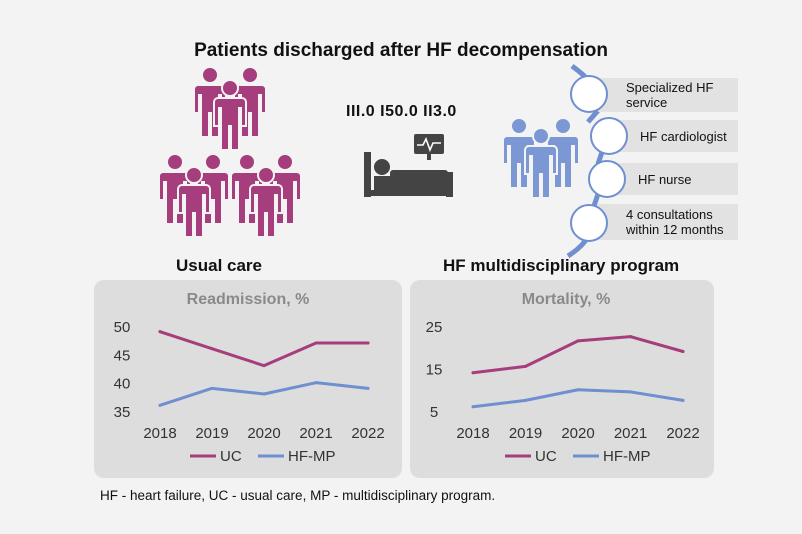  Describe the element at coordinates (408, 165) in the screenshot. I see `hospital-bed-icon` at that location.